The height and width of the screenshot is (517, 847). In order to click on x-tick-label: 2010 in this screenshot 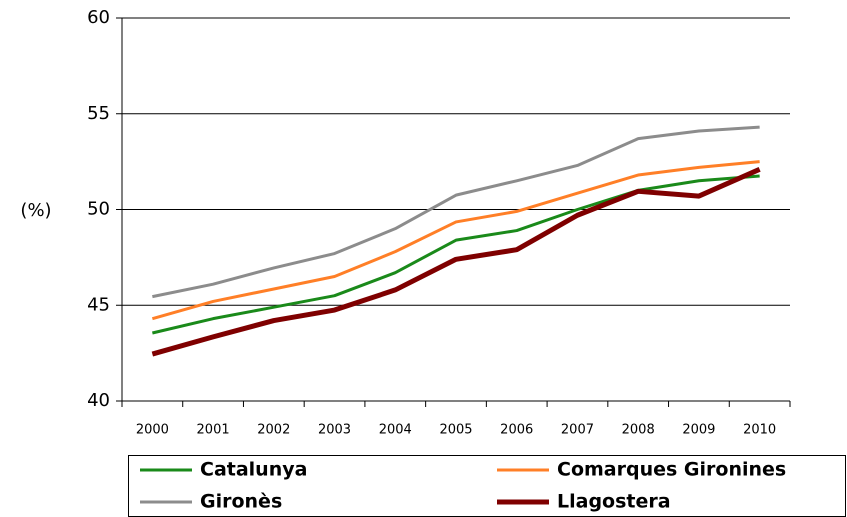, I will do `click(759, 430)`.